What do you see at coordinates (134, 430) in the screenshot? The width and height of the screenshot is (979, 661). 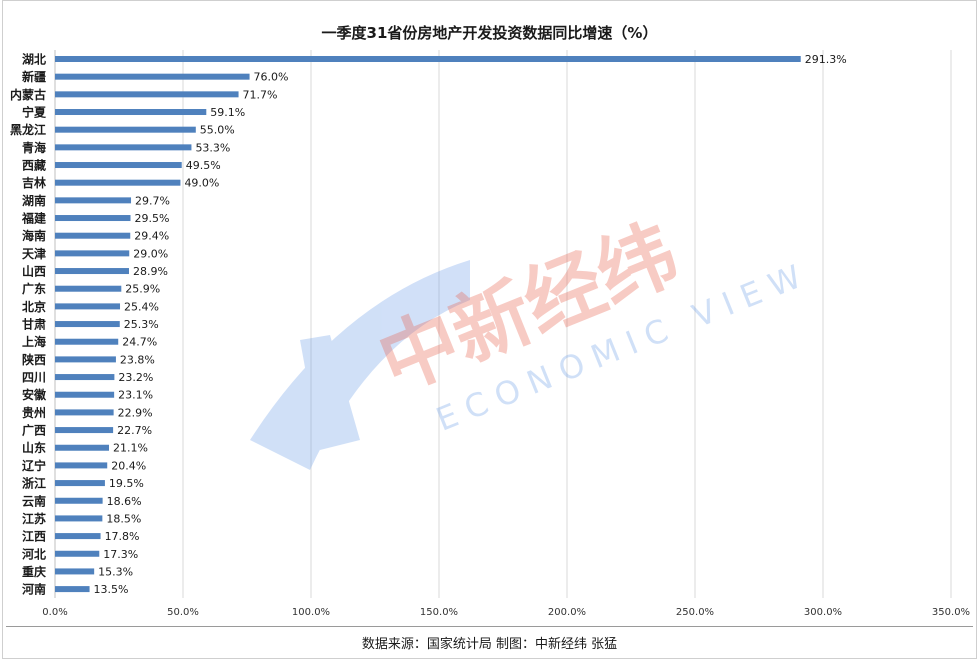 I see `data-label: 22.7%` at bounding box center [134, 430].